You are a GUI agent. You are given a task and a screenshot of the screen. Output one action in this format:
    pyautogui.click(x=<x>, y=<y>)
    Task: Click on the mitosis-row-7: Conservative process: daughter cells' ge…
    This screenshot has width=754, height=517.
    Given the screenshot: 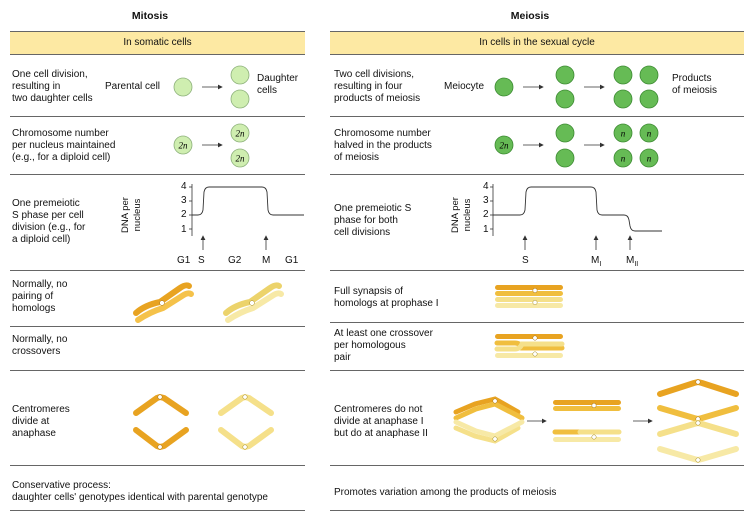 What is the action you would take?
    pyautogui.click(x=140, y=491)
    